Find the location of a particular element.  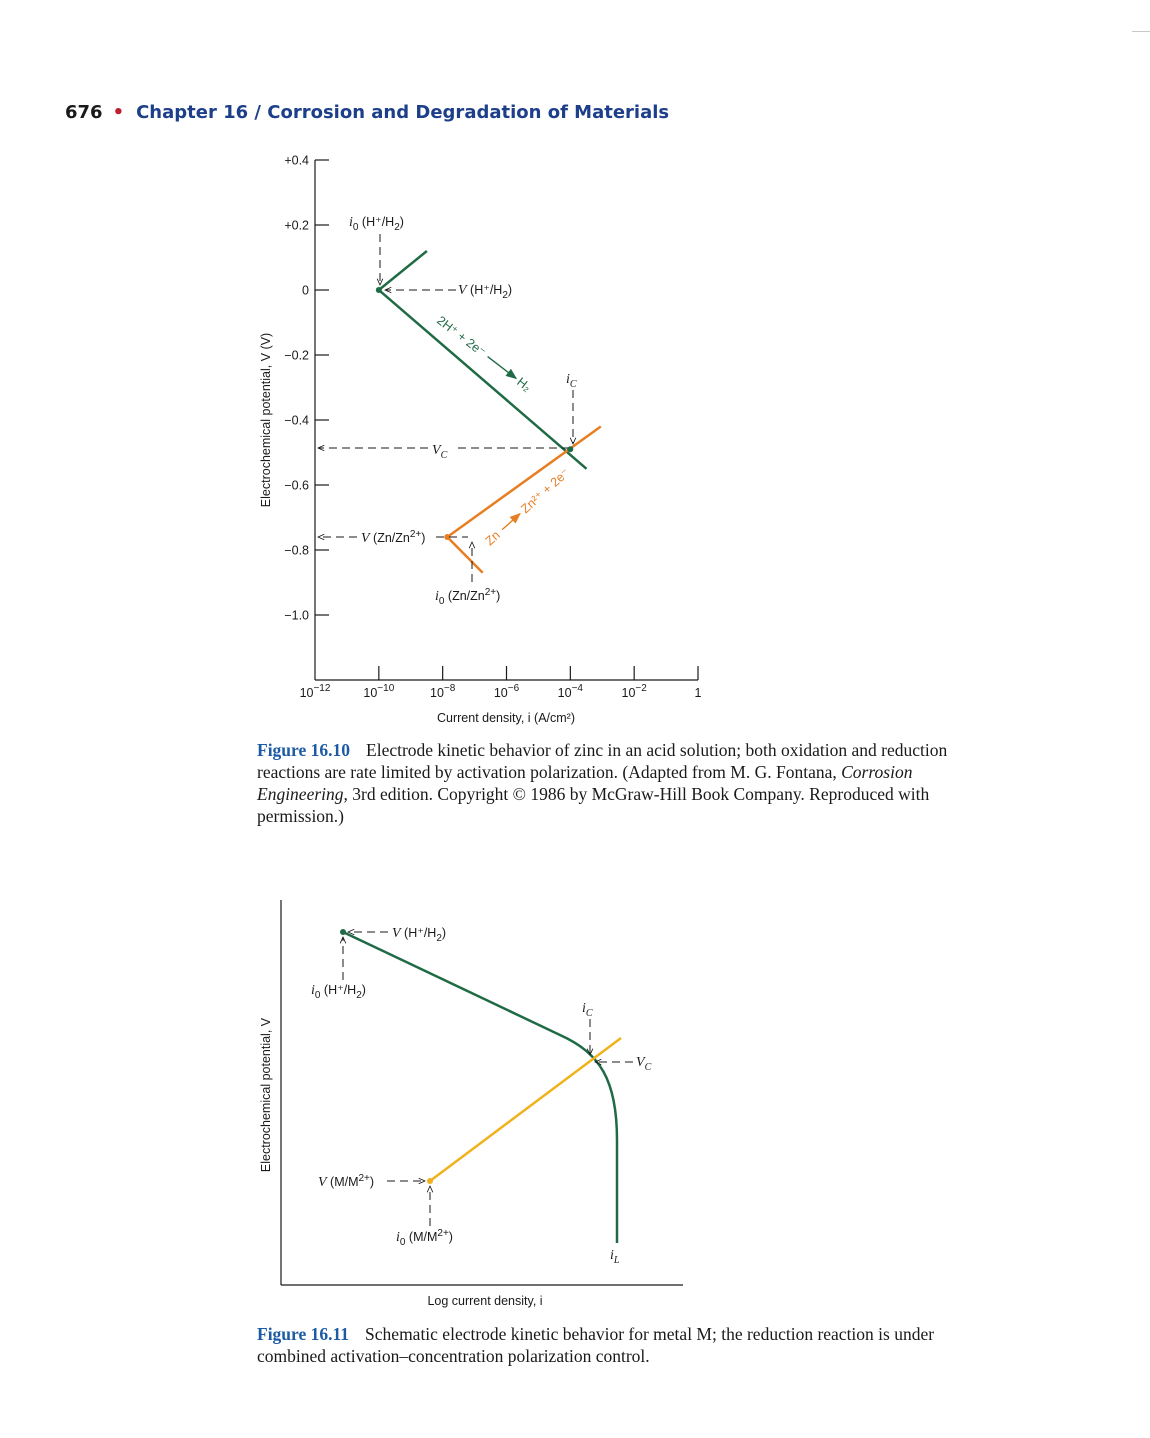

f10-y-ticks: +0.4 +0.2 0 −0.2 −0.4 −0.6 −0.8 −1.0 is located at coordinates (306, 388).